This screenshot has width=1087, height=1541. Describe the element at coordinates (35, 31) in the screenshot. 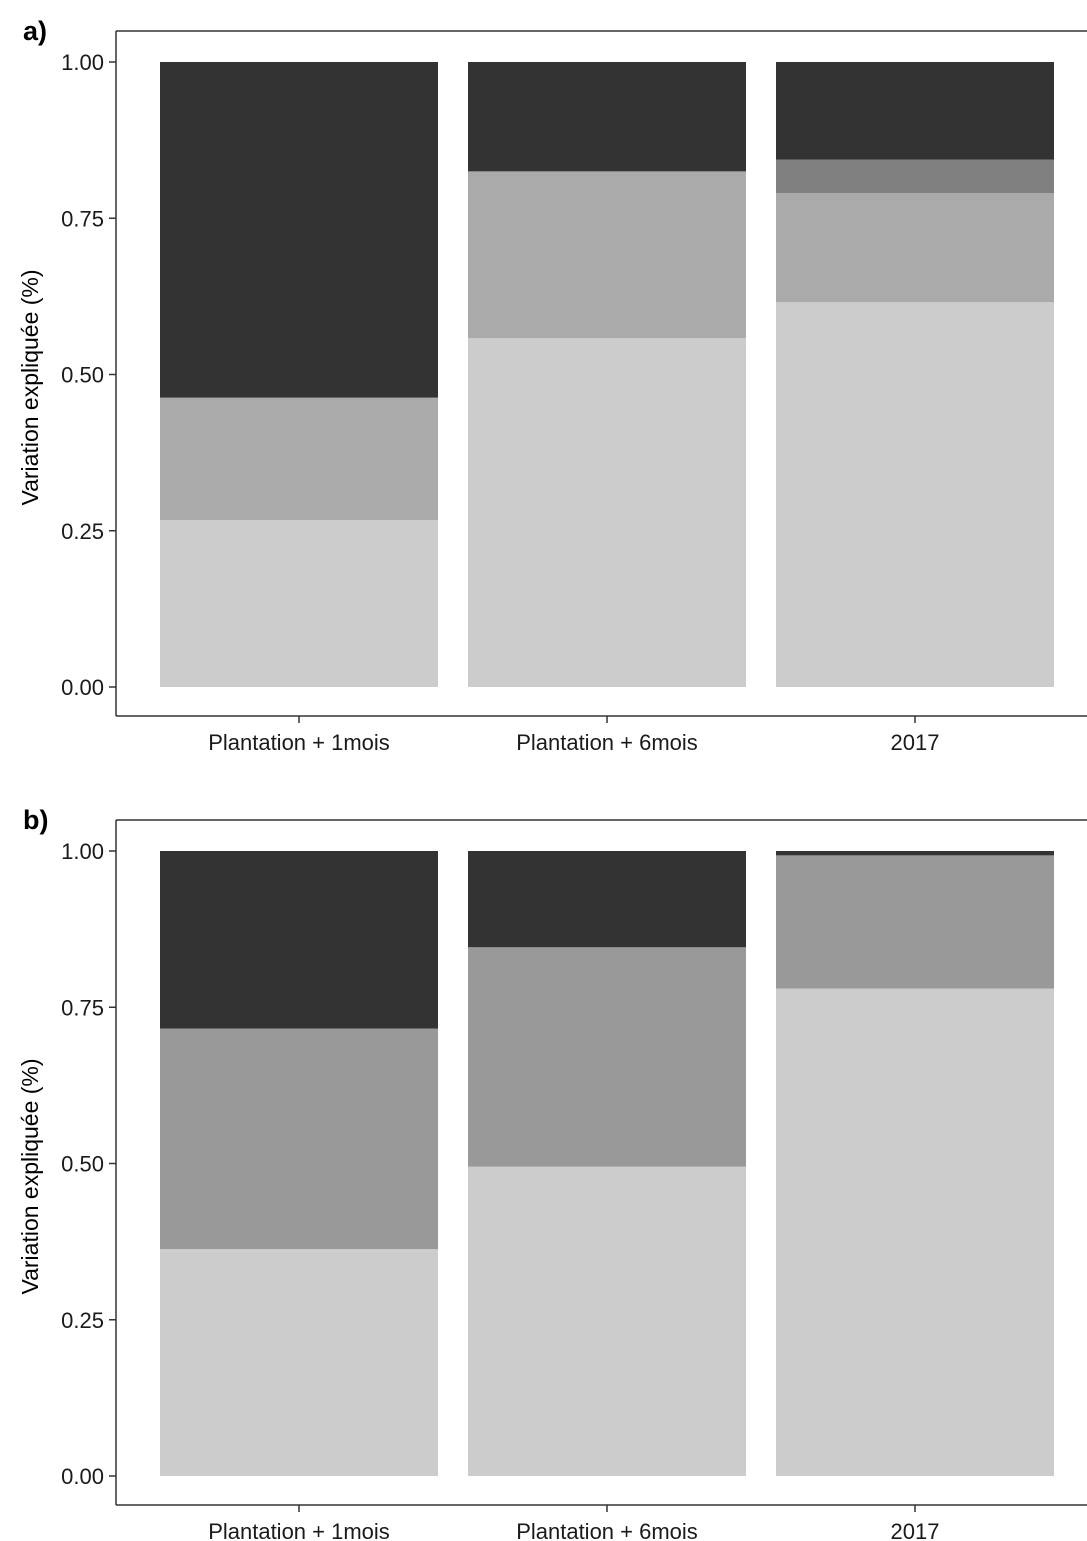

I see `panel-label: a)` at that location.